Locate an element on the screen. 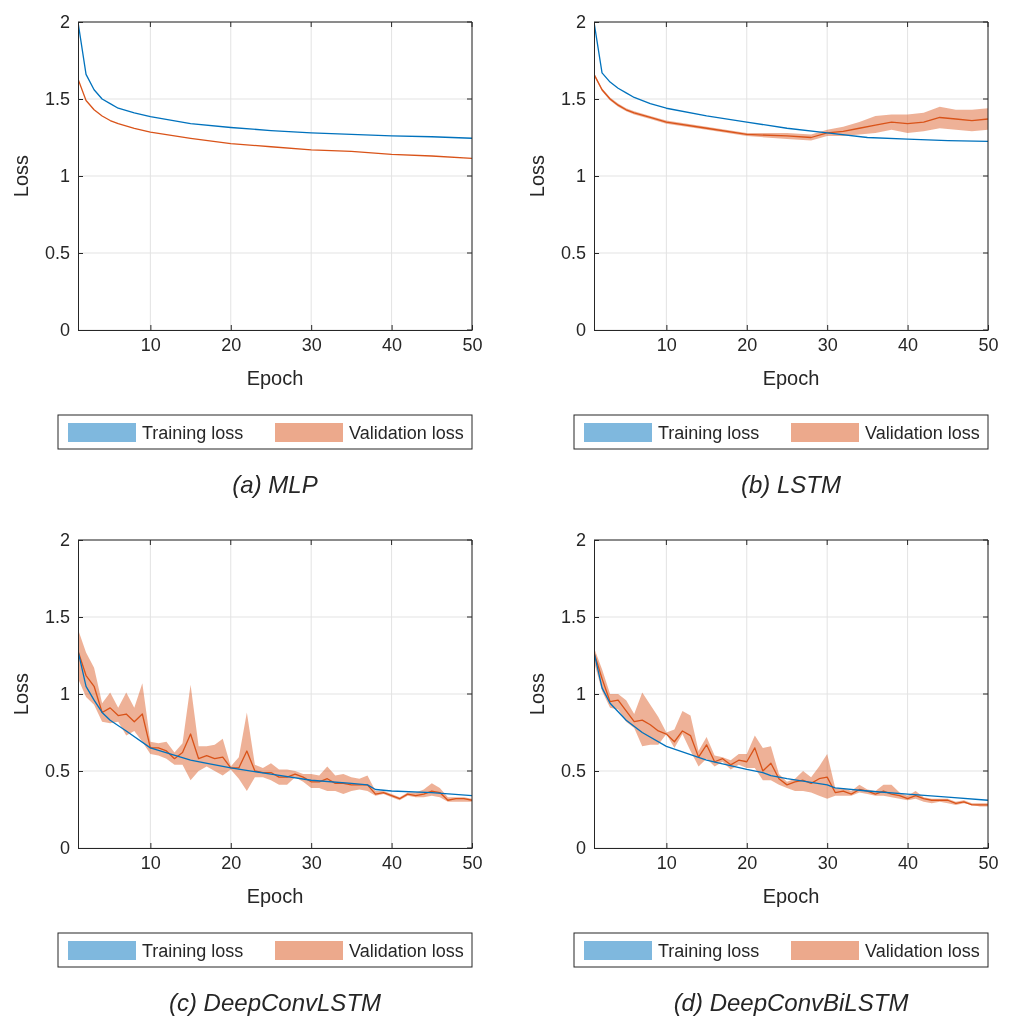 Image resolution: width=1012 pixels, height=1020 pixels. text: (c) DeepConvLSTM is located at coordinates (275, 1002).